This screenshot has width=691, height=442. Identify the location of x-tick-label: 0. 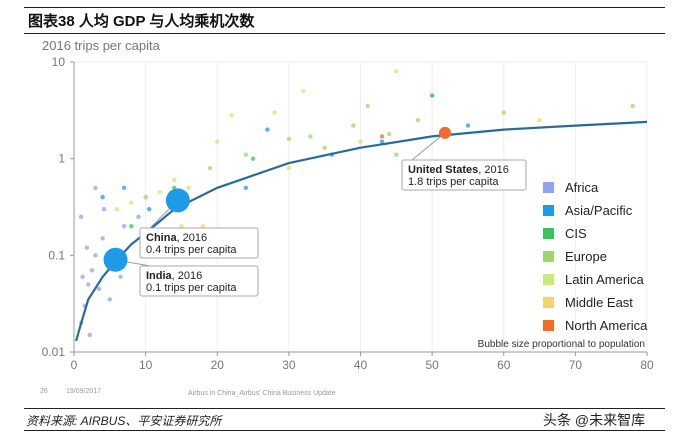
(74, 365).